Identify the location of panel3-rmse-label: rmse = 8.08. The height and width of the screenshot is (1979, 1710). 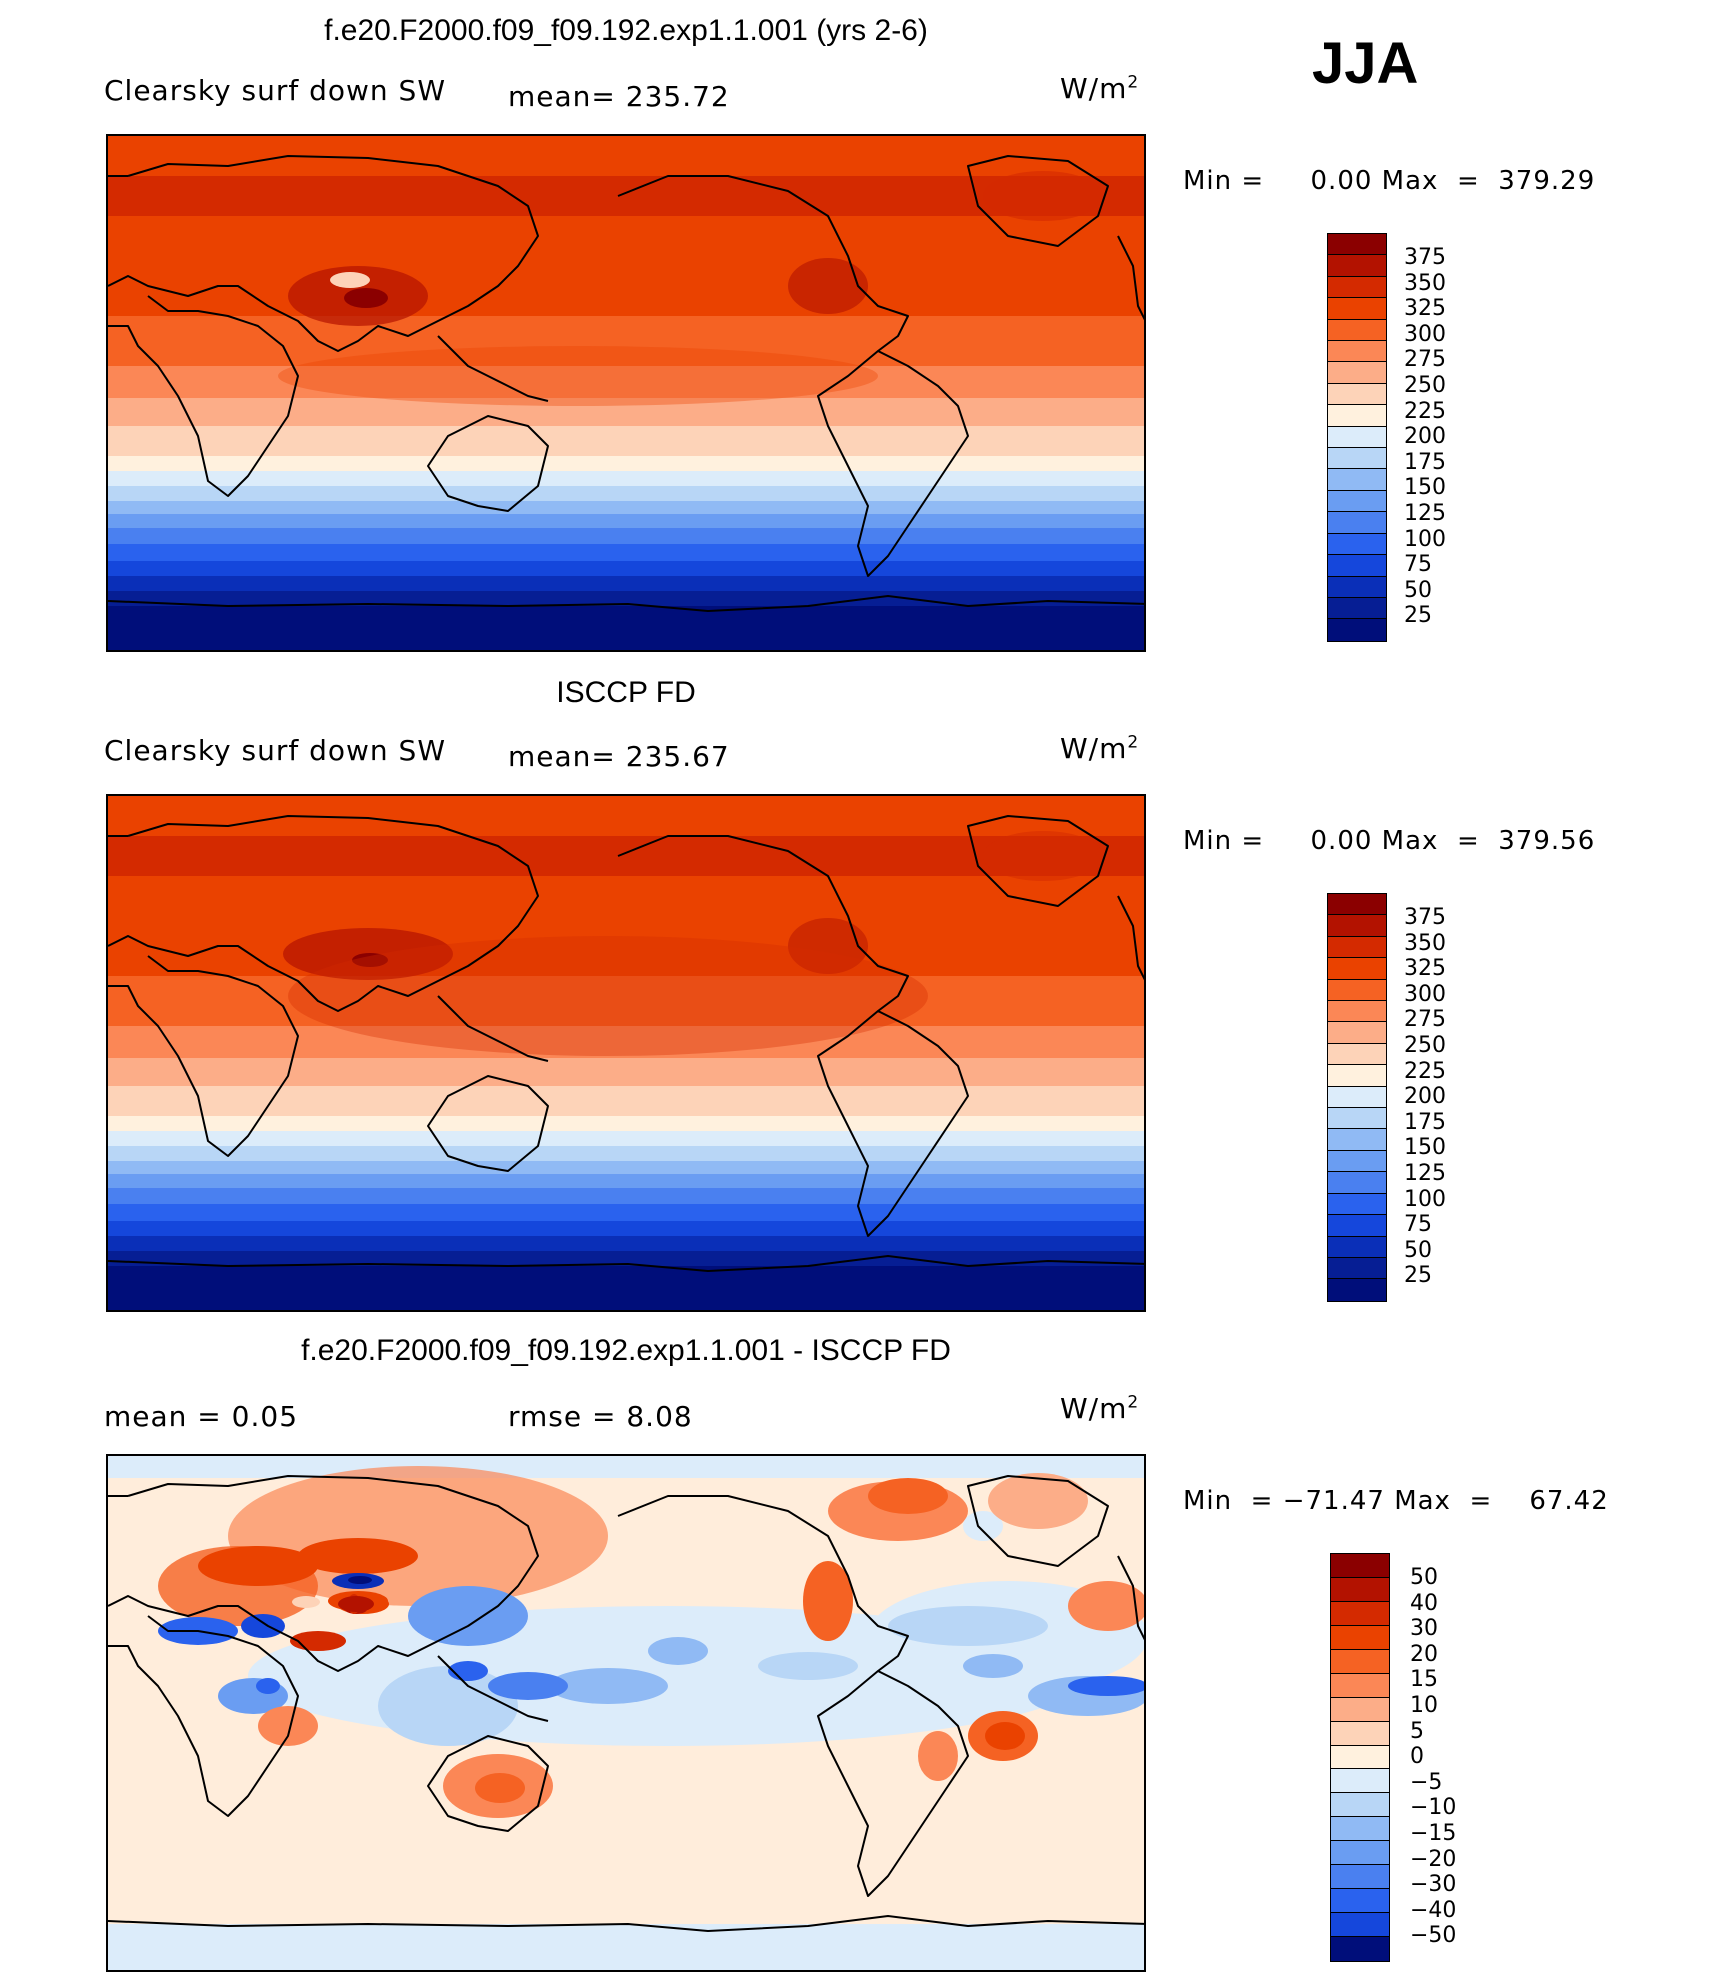
(600, 1416).